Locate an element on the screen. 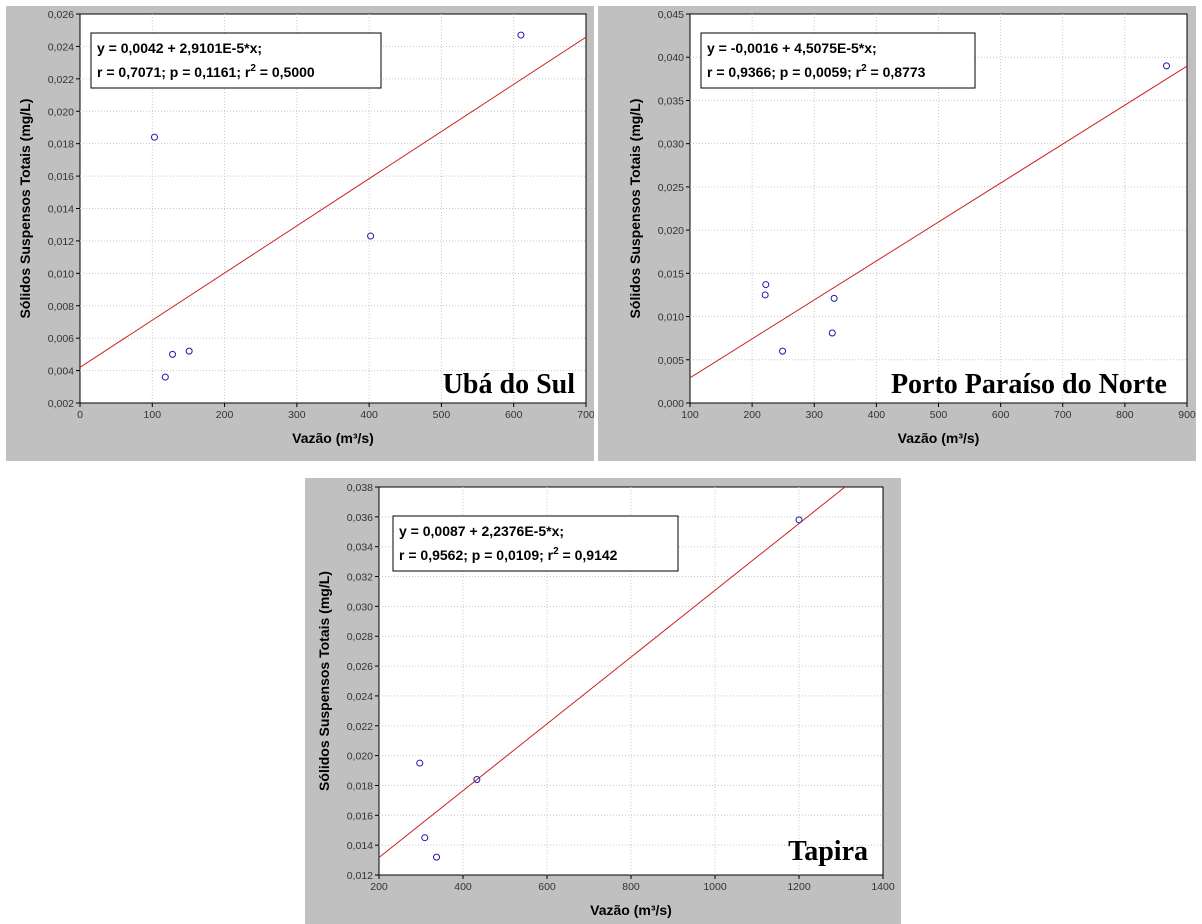 The width and height of the screenshot is (1202, 924). x-tick-label: 1200 is located at coordinates (799, 887).